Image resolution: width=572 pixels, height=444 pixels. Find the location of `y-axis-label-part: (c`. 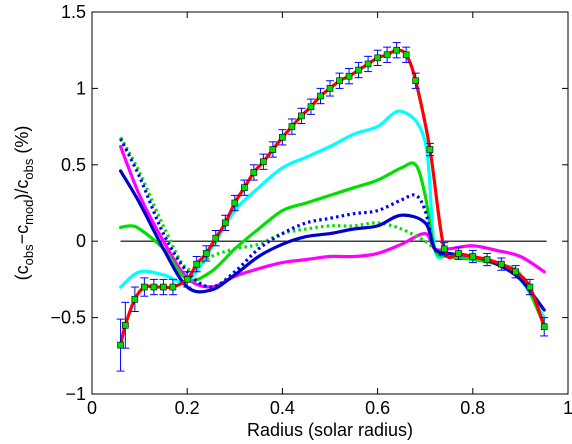

y-axis-label-part: (c is located at coordinates (22, 272).